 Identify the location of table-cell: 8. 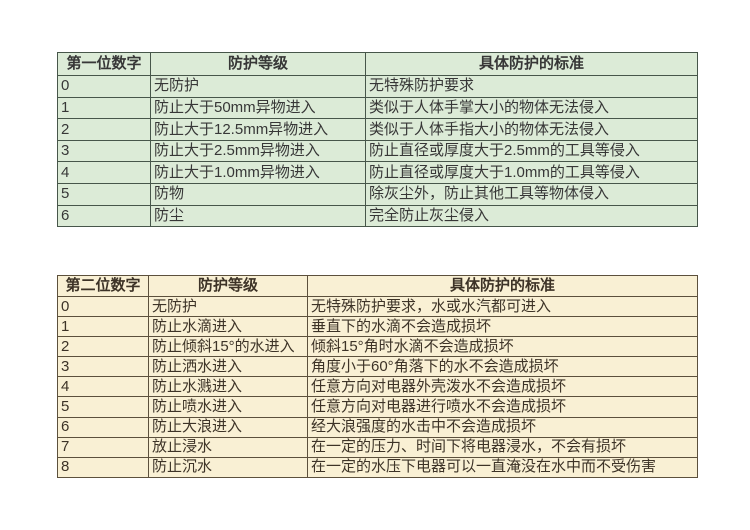
(103, 467).